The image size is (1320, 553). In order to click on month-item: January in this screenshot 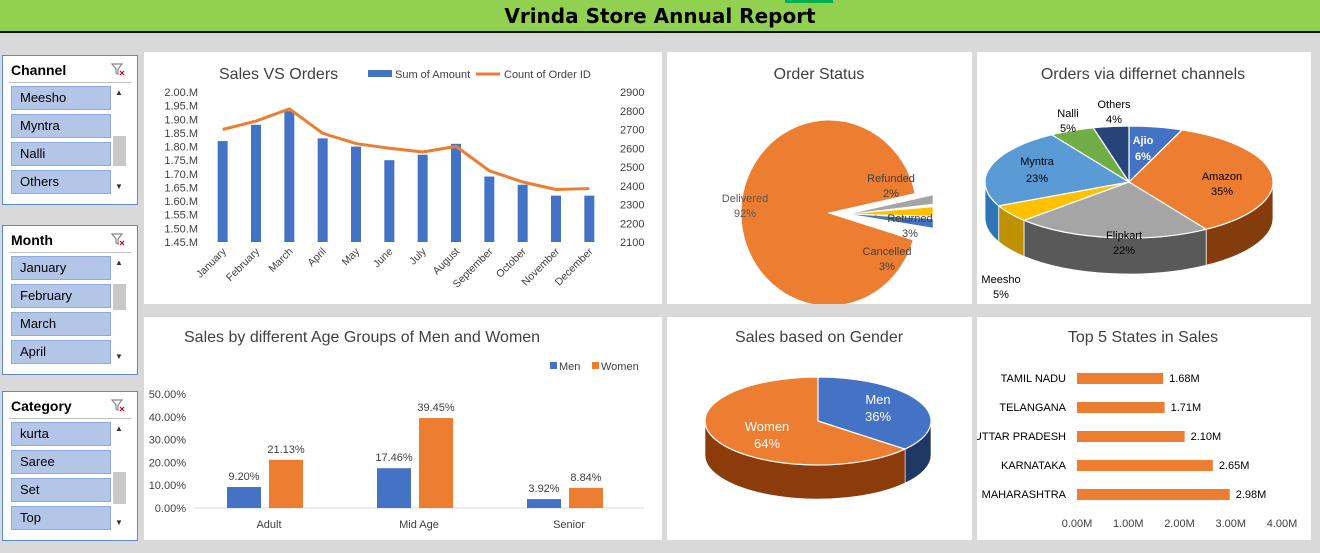, I will do `click(61, 268)`.